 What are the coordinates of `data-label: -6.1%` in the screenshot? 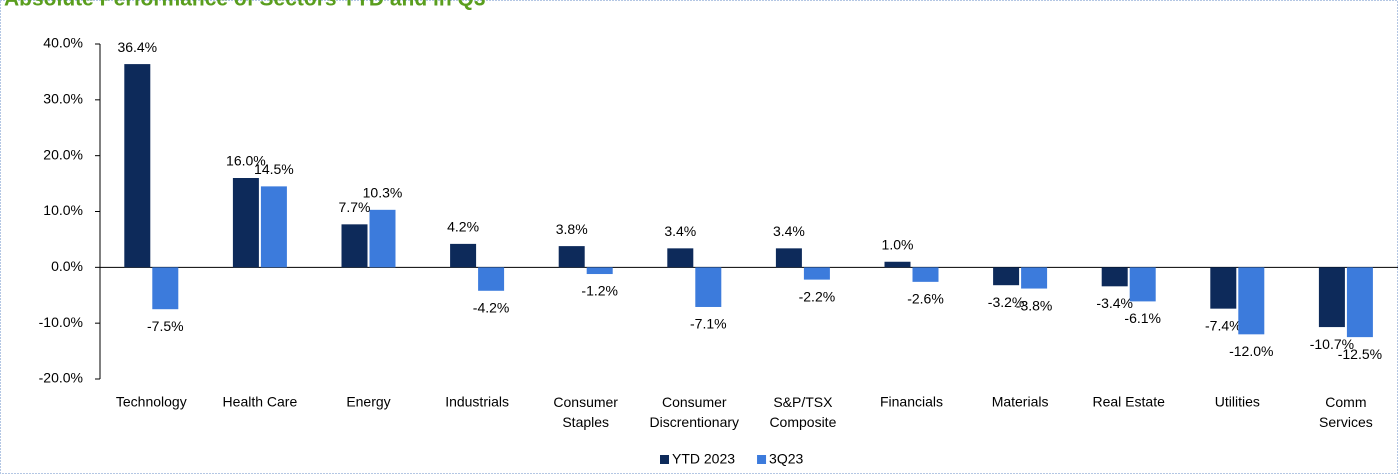 It's located at (1142, 318).